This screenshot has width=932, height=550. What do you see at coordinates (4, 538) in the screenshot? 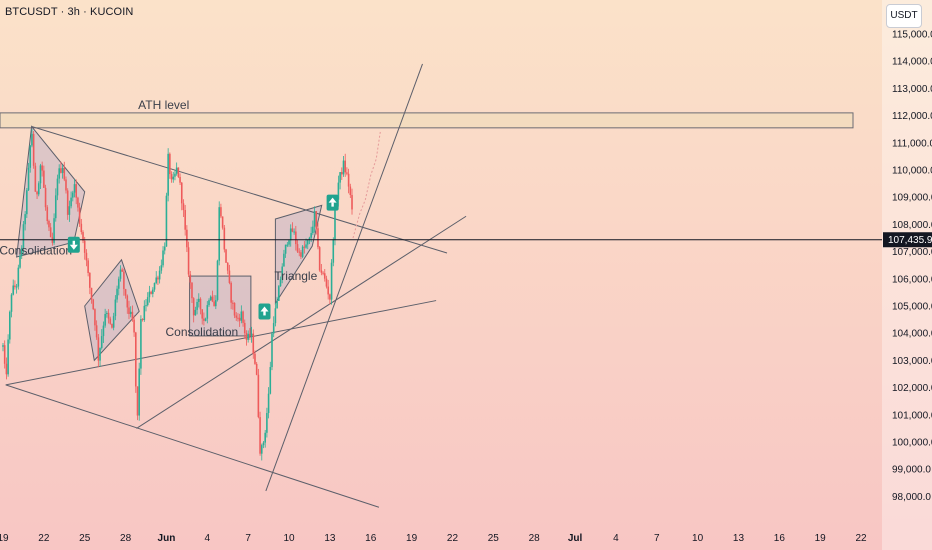
I see `time-tick-label: 19` at bounding box center [4, 538].